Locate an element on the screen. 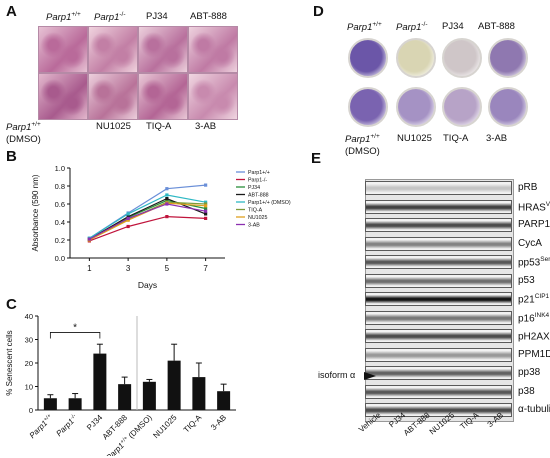 This screenshot has width=550, height=458. panel-letter-a: A is located at coordinates (11, 11).